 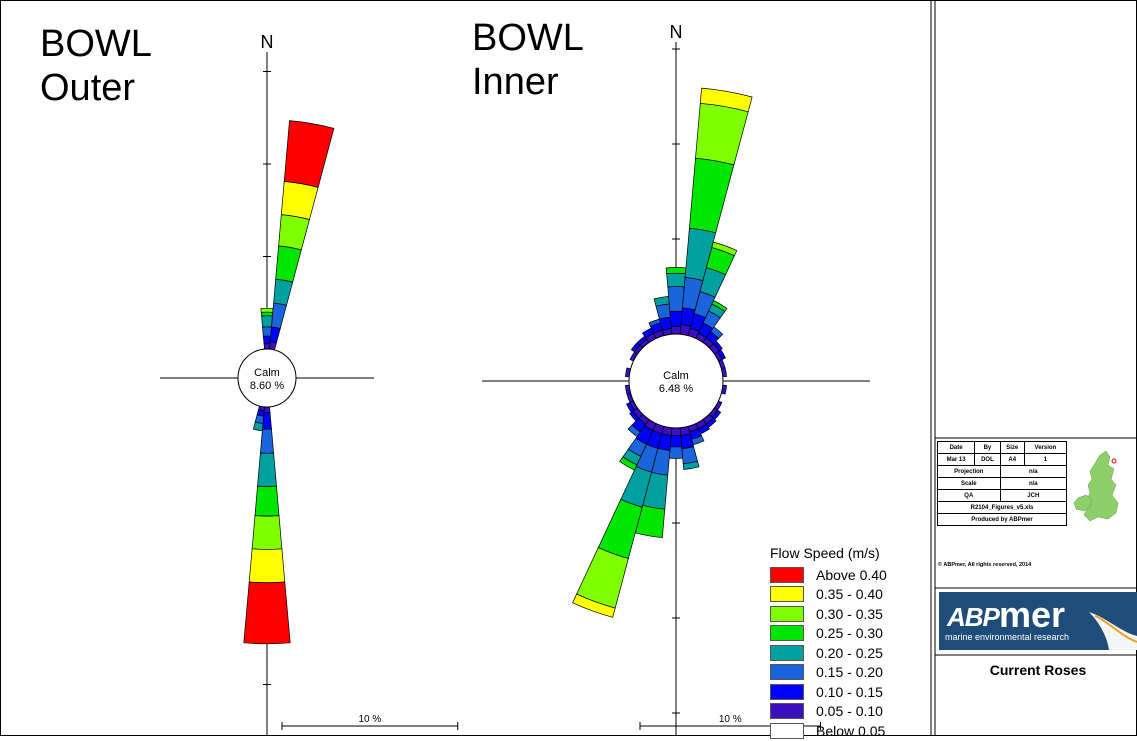 I want to click on header-date: Date, so click(x=956, y=447).